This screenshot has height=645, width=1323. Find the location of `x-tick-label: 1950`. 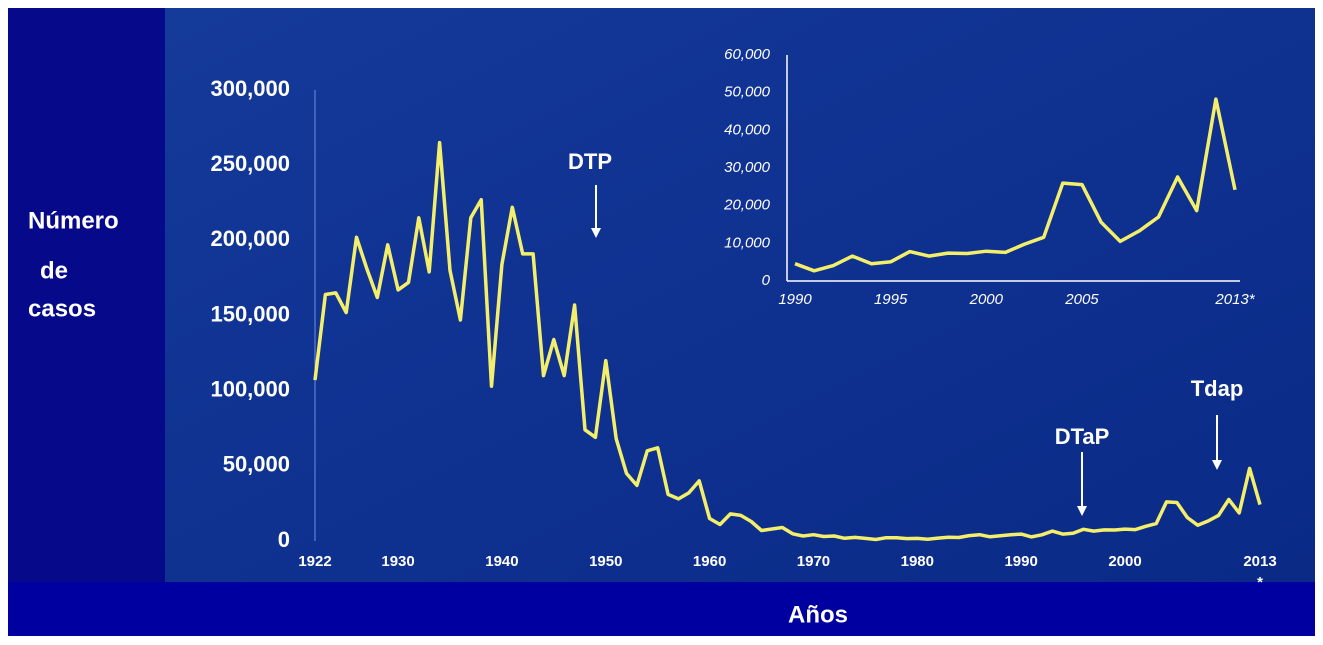

x-tick-label: 1950 is located at coordinates (605, 561).